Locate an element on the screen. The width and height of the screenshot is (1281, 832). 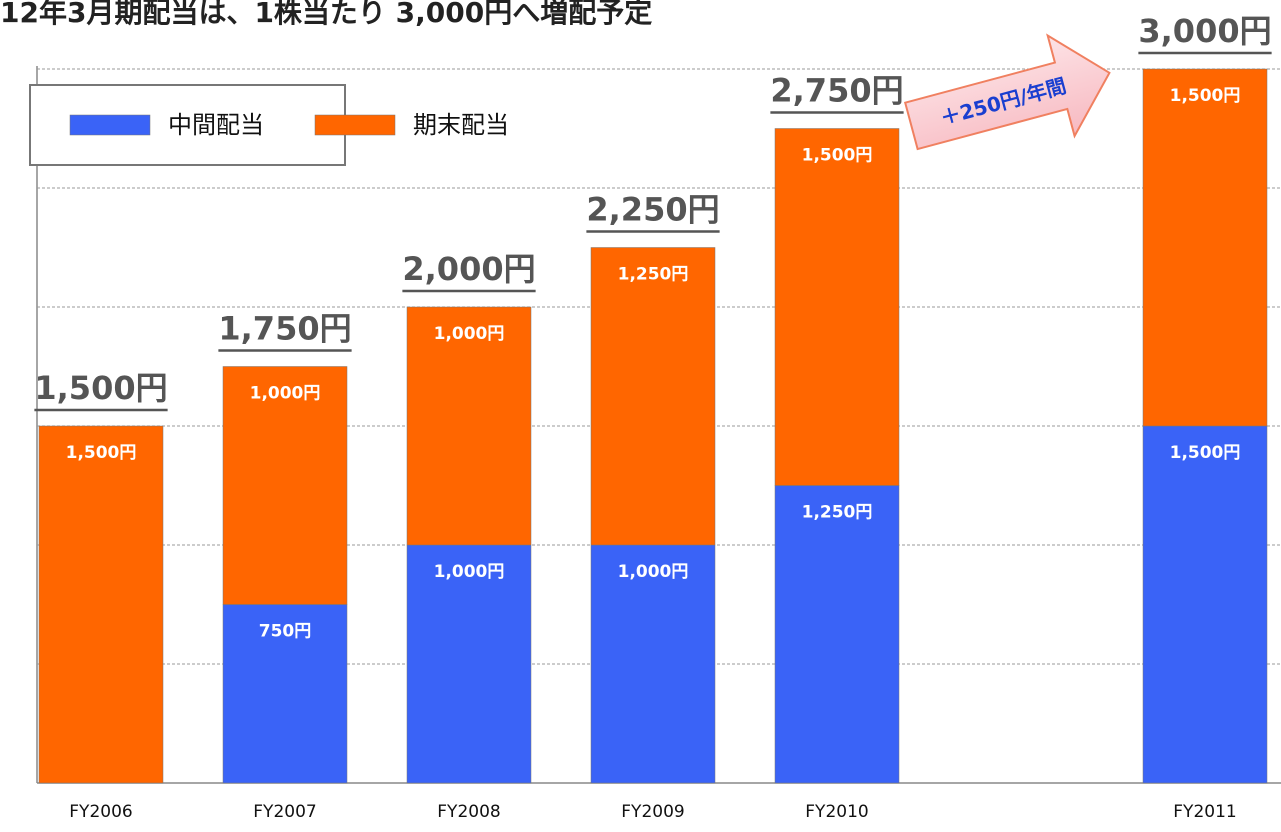
total-label: 2,750円 is located at coordinates (836, 91).